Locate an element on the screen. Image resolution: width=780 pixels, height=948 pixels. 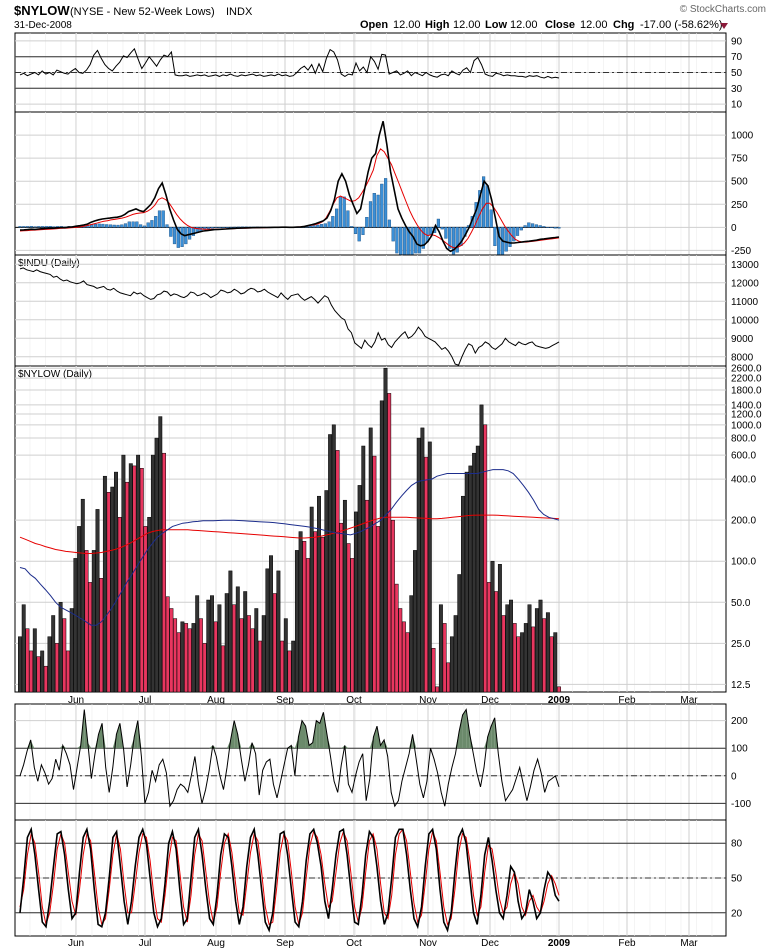
tick-label: 20 is located at coordinates (737, 913).